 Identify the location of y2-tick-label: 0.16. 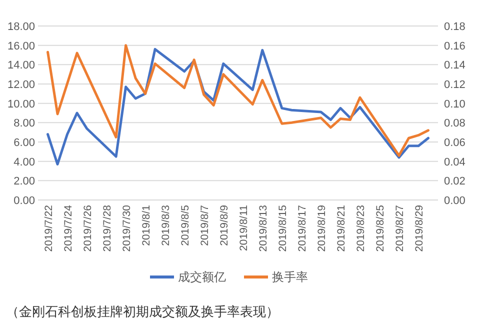
(455, 46).